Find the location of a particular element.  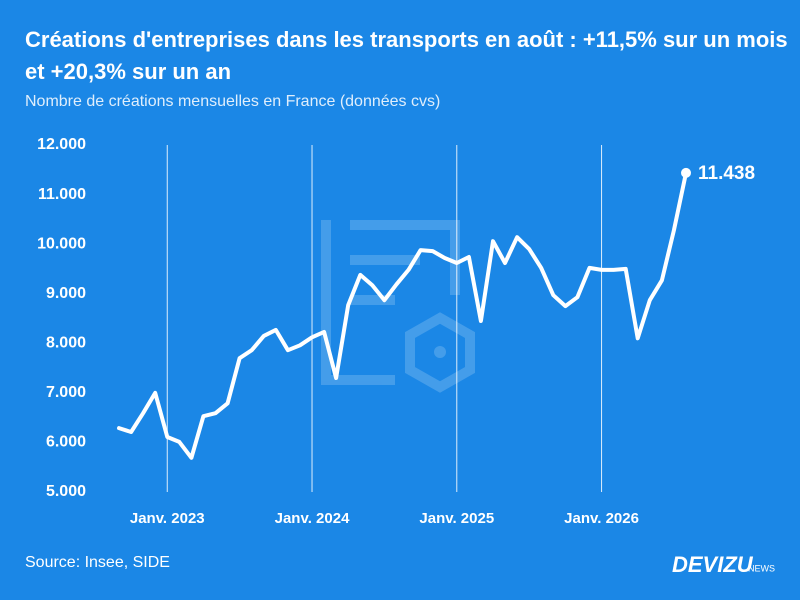

y-tick-label: 12.000 is located at coordinates (61, 144).